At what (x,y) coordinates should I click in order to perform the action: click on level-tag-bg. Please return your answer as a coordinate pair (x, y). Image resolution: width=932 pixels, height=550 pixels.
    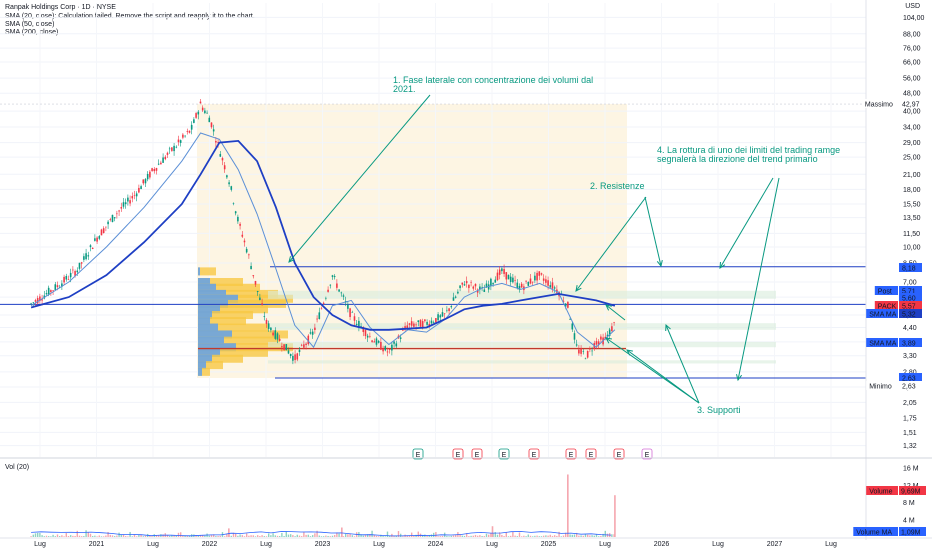
    Looking at the image, I should click on (879, 103).